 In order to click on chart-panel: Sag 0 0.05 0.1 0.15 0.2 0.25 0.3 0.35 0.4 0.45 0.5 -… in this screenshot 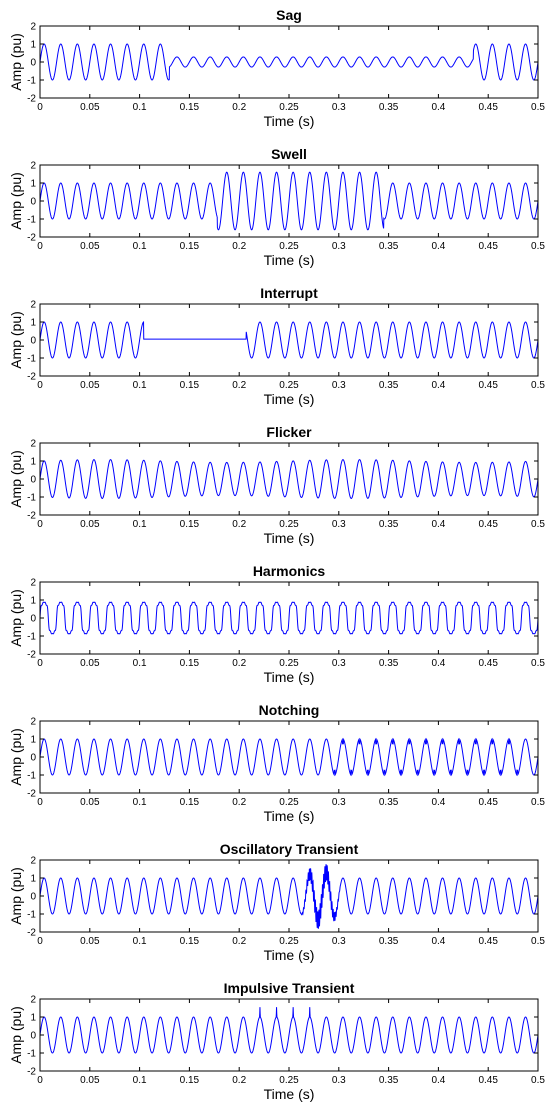, I will do `click(276, 68)`.